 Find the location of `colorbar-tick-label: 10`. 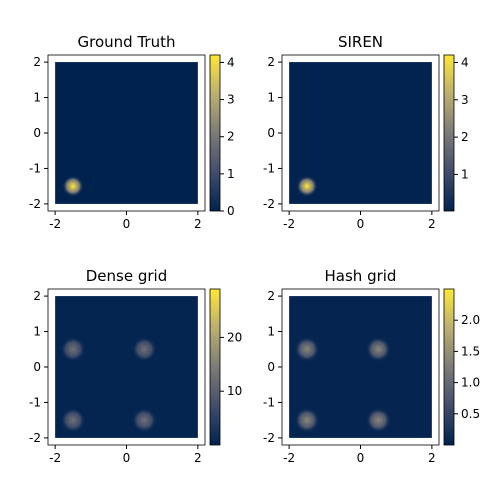

colorbar-tick-label: 10 is located at coordinates (234, 391).